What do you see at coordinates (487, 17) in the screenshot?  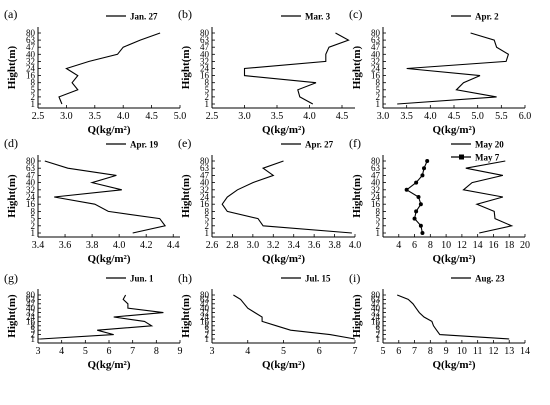 I see `legend-label: Apr. 2` at bounding box center [487, 17].